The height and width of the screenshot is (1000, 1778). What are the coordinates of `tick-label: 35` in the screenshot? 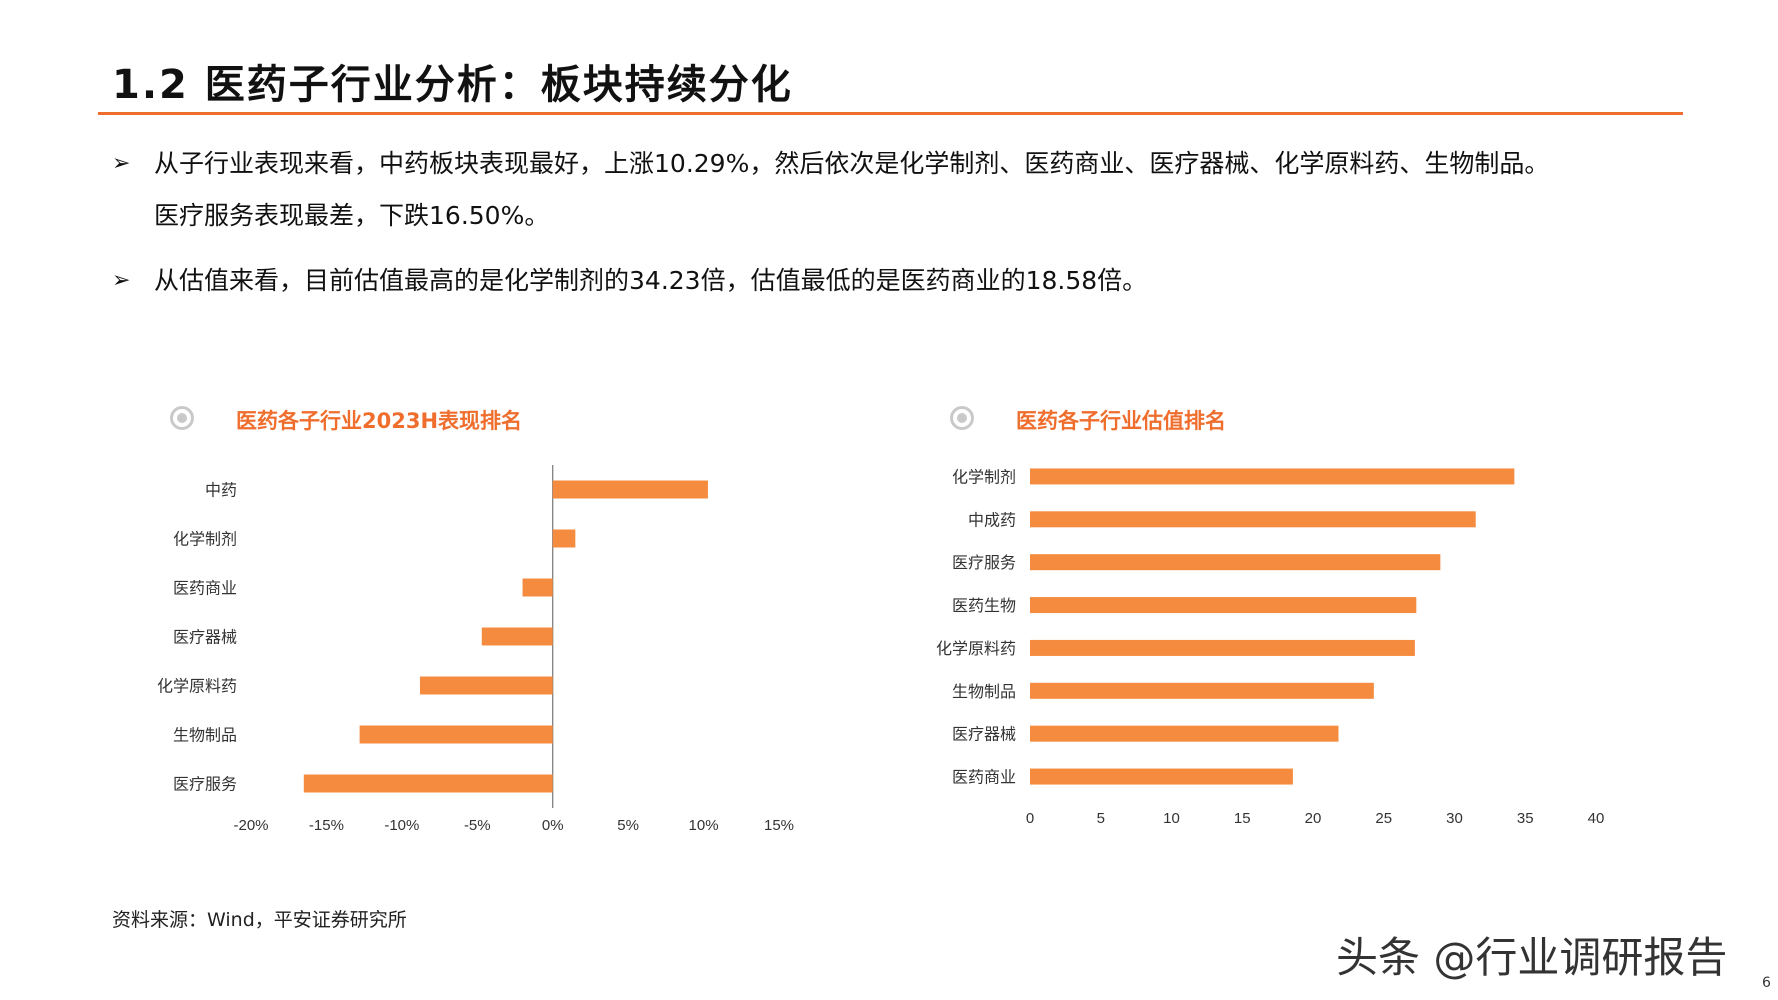 It's located at (1525, 818).